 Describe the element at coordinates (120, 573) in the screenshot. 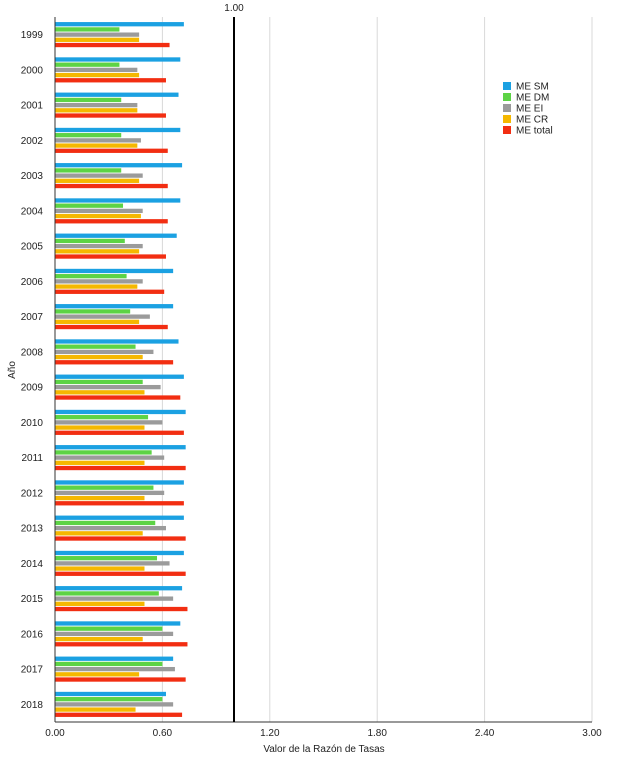

I see `bar-me-total-2014` at that location.